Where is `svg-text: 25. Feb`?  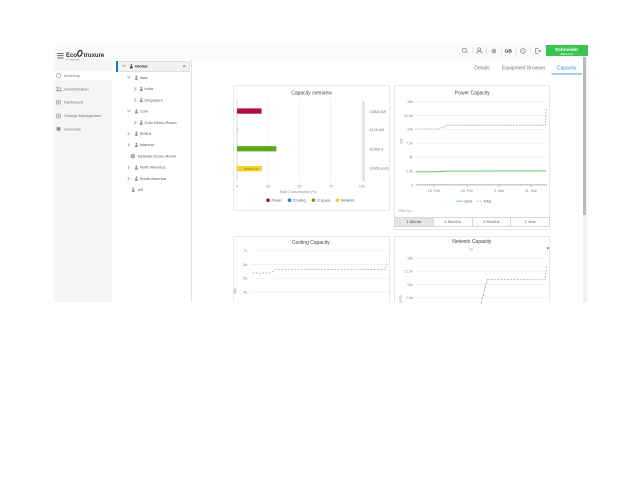 svg-text: 25. Feb is located at coordinates (467, 191).